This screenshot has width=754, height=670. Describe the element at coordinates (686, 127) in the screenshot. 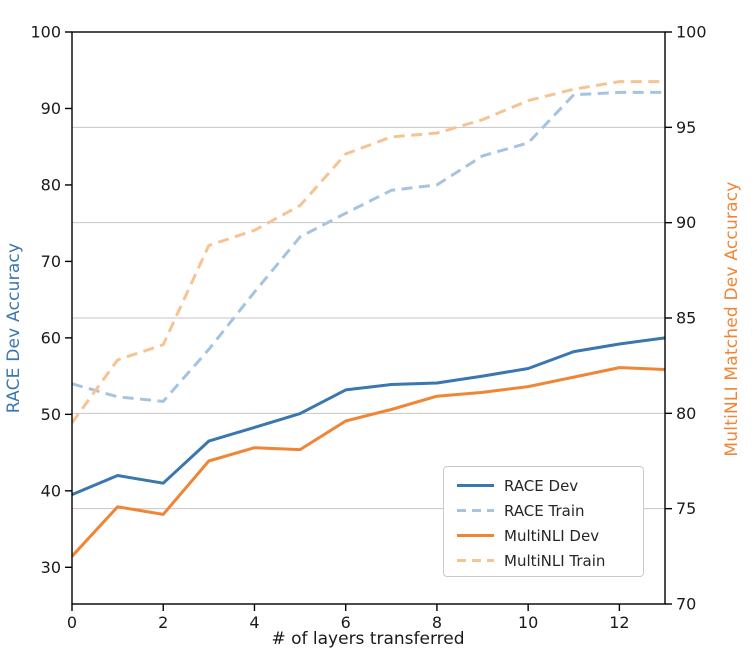

I see `y-right-tick-label: 95` at that location.